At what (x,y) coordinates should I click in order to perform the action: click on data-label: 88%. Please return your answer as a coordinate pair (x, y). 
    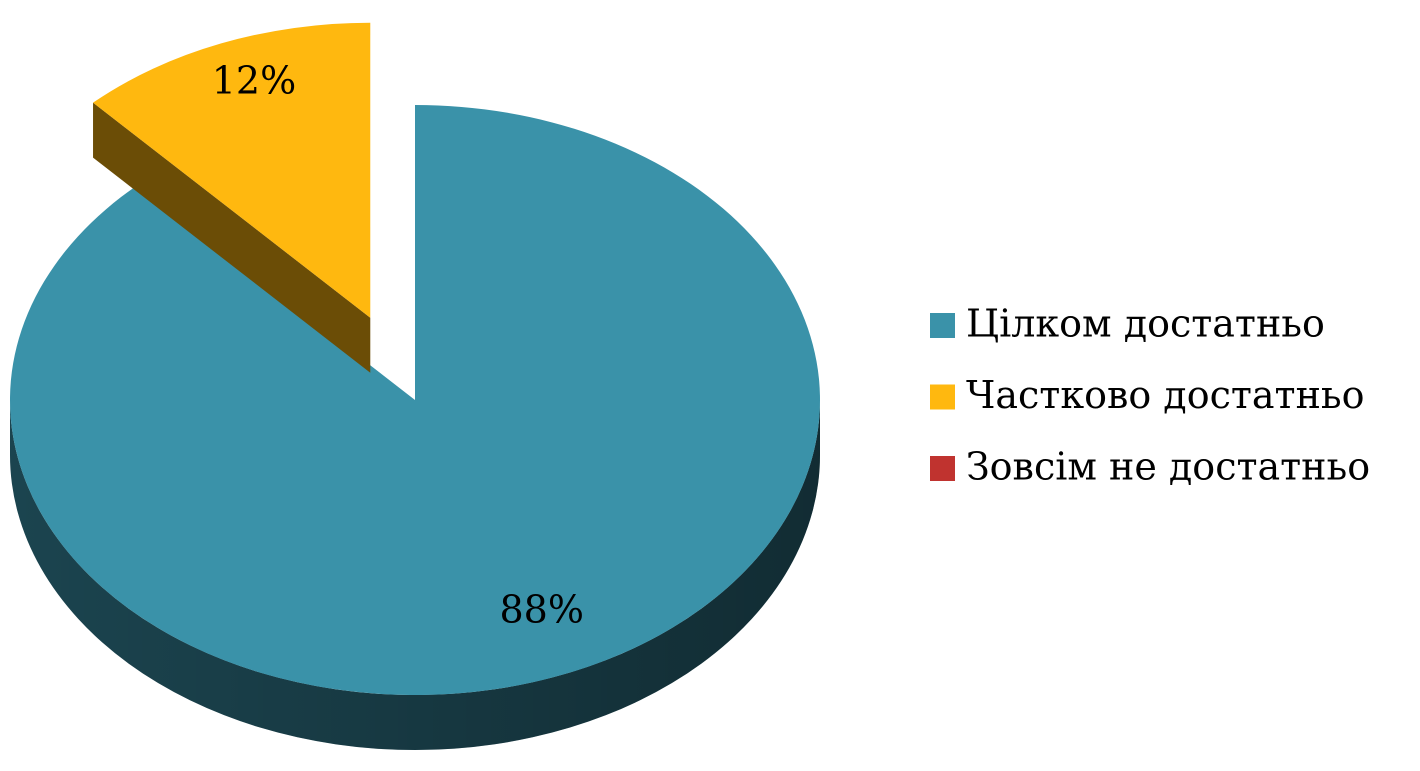
    Looking at the image, I should click on (541, 610).